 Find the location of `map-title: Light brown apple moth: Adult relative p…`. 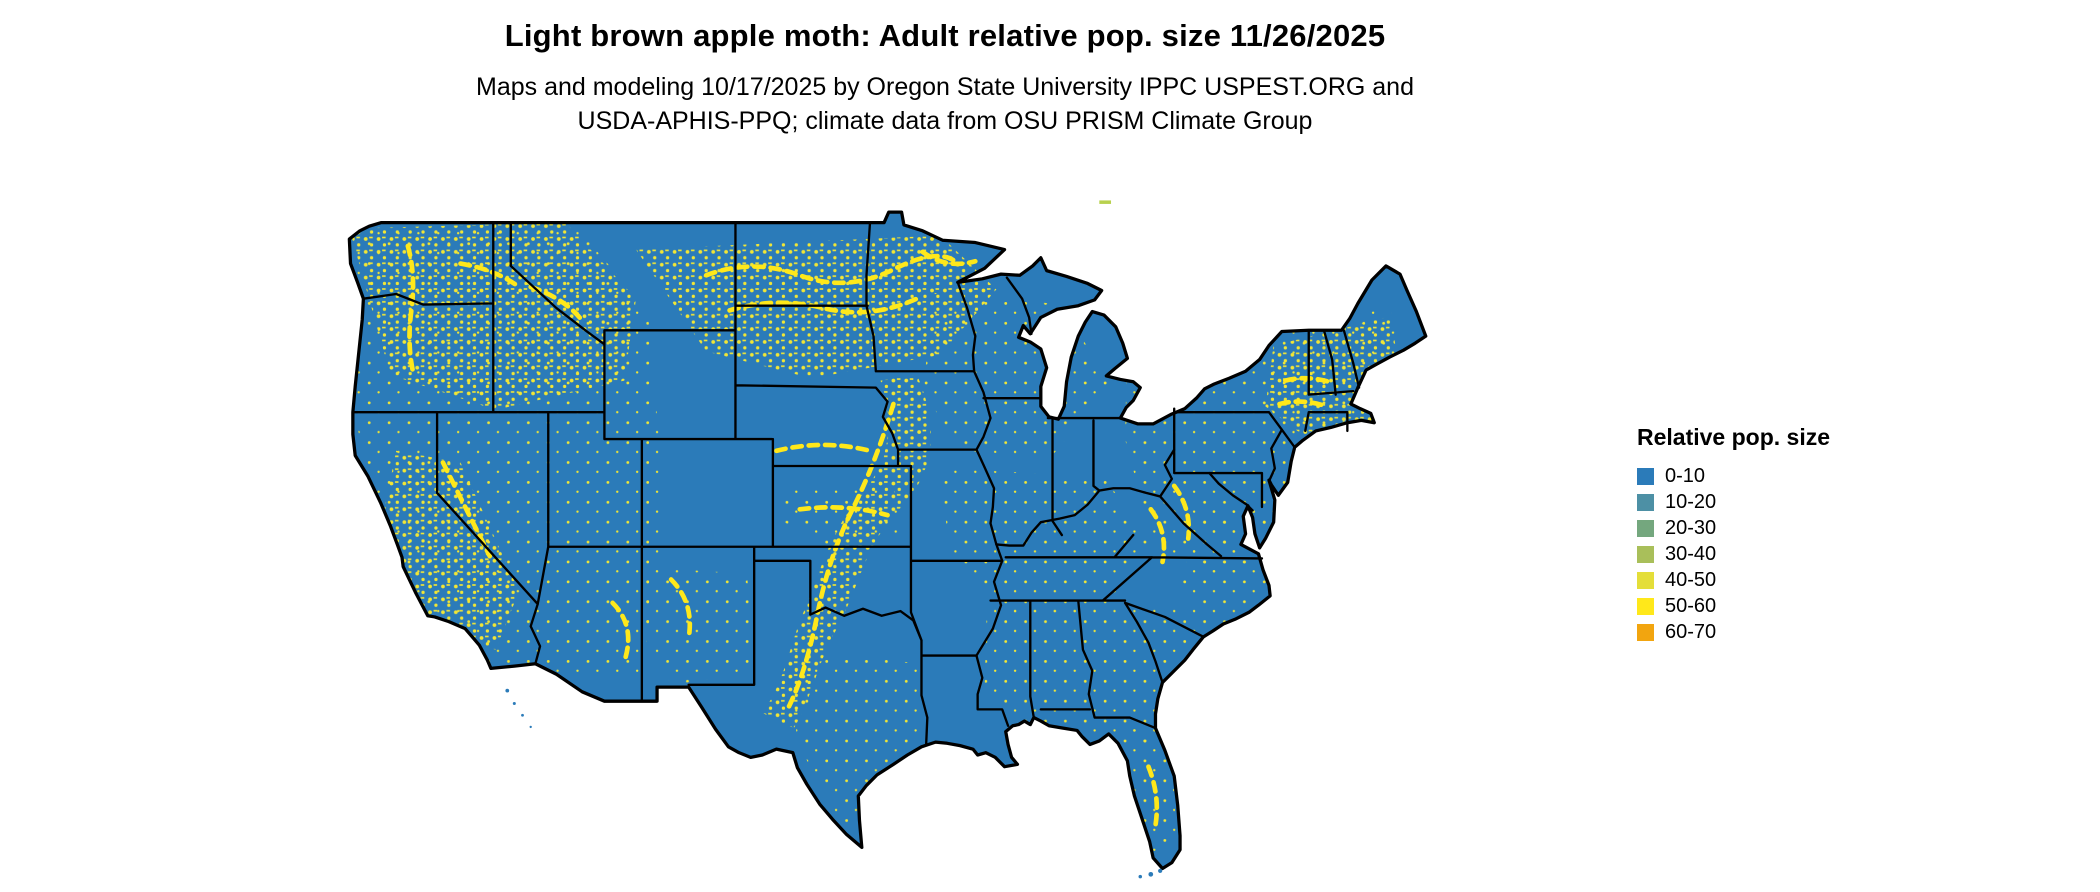

map-title: Light brown apple moth: Adult relative p… is located at coordinates (945, 35).